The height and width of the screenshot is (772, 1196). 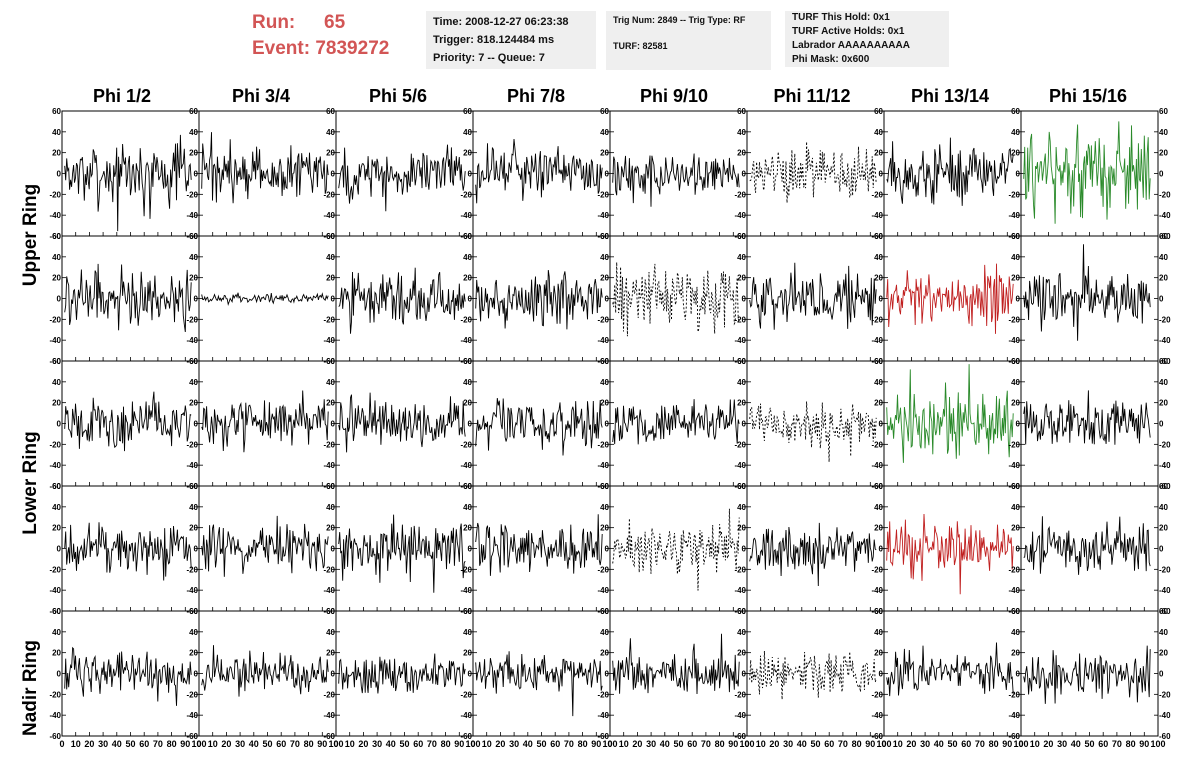 What do you see at coordinates (829, 744) in the screenshot?
I see `x-tick-label: 60` at bounding box center [829, 744].